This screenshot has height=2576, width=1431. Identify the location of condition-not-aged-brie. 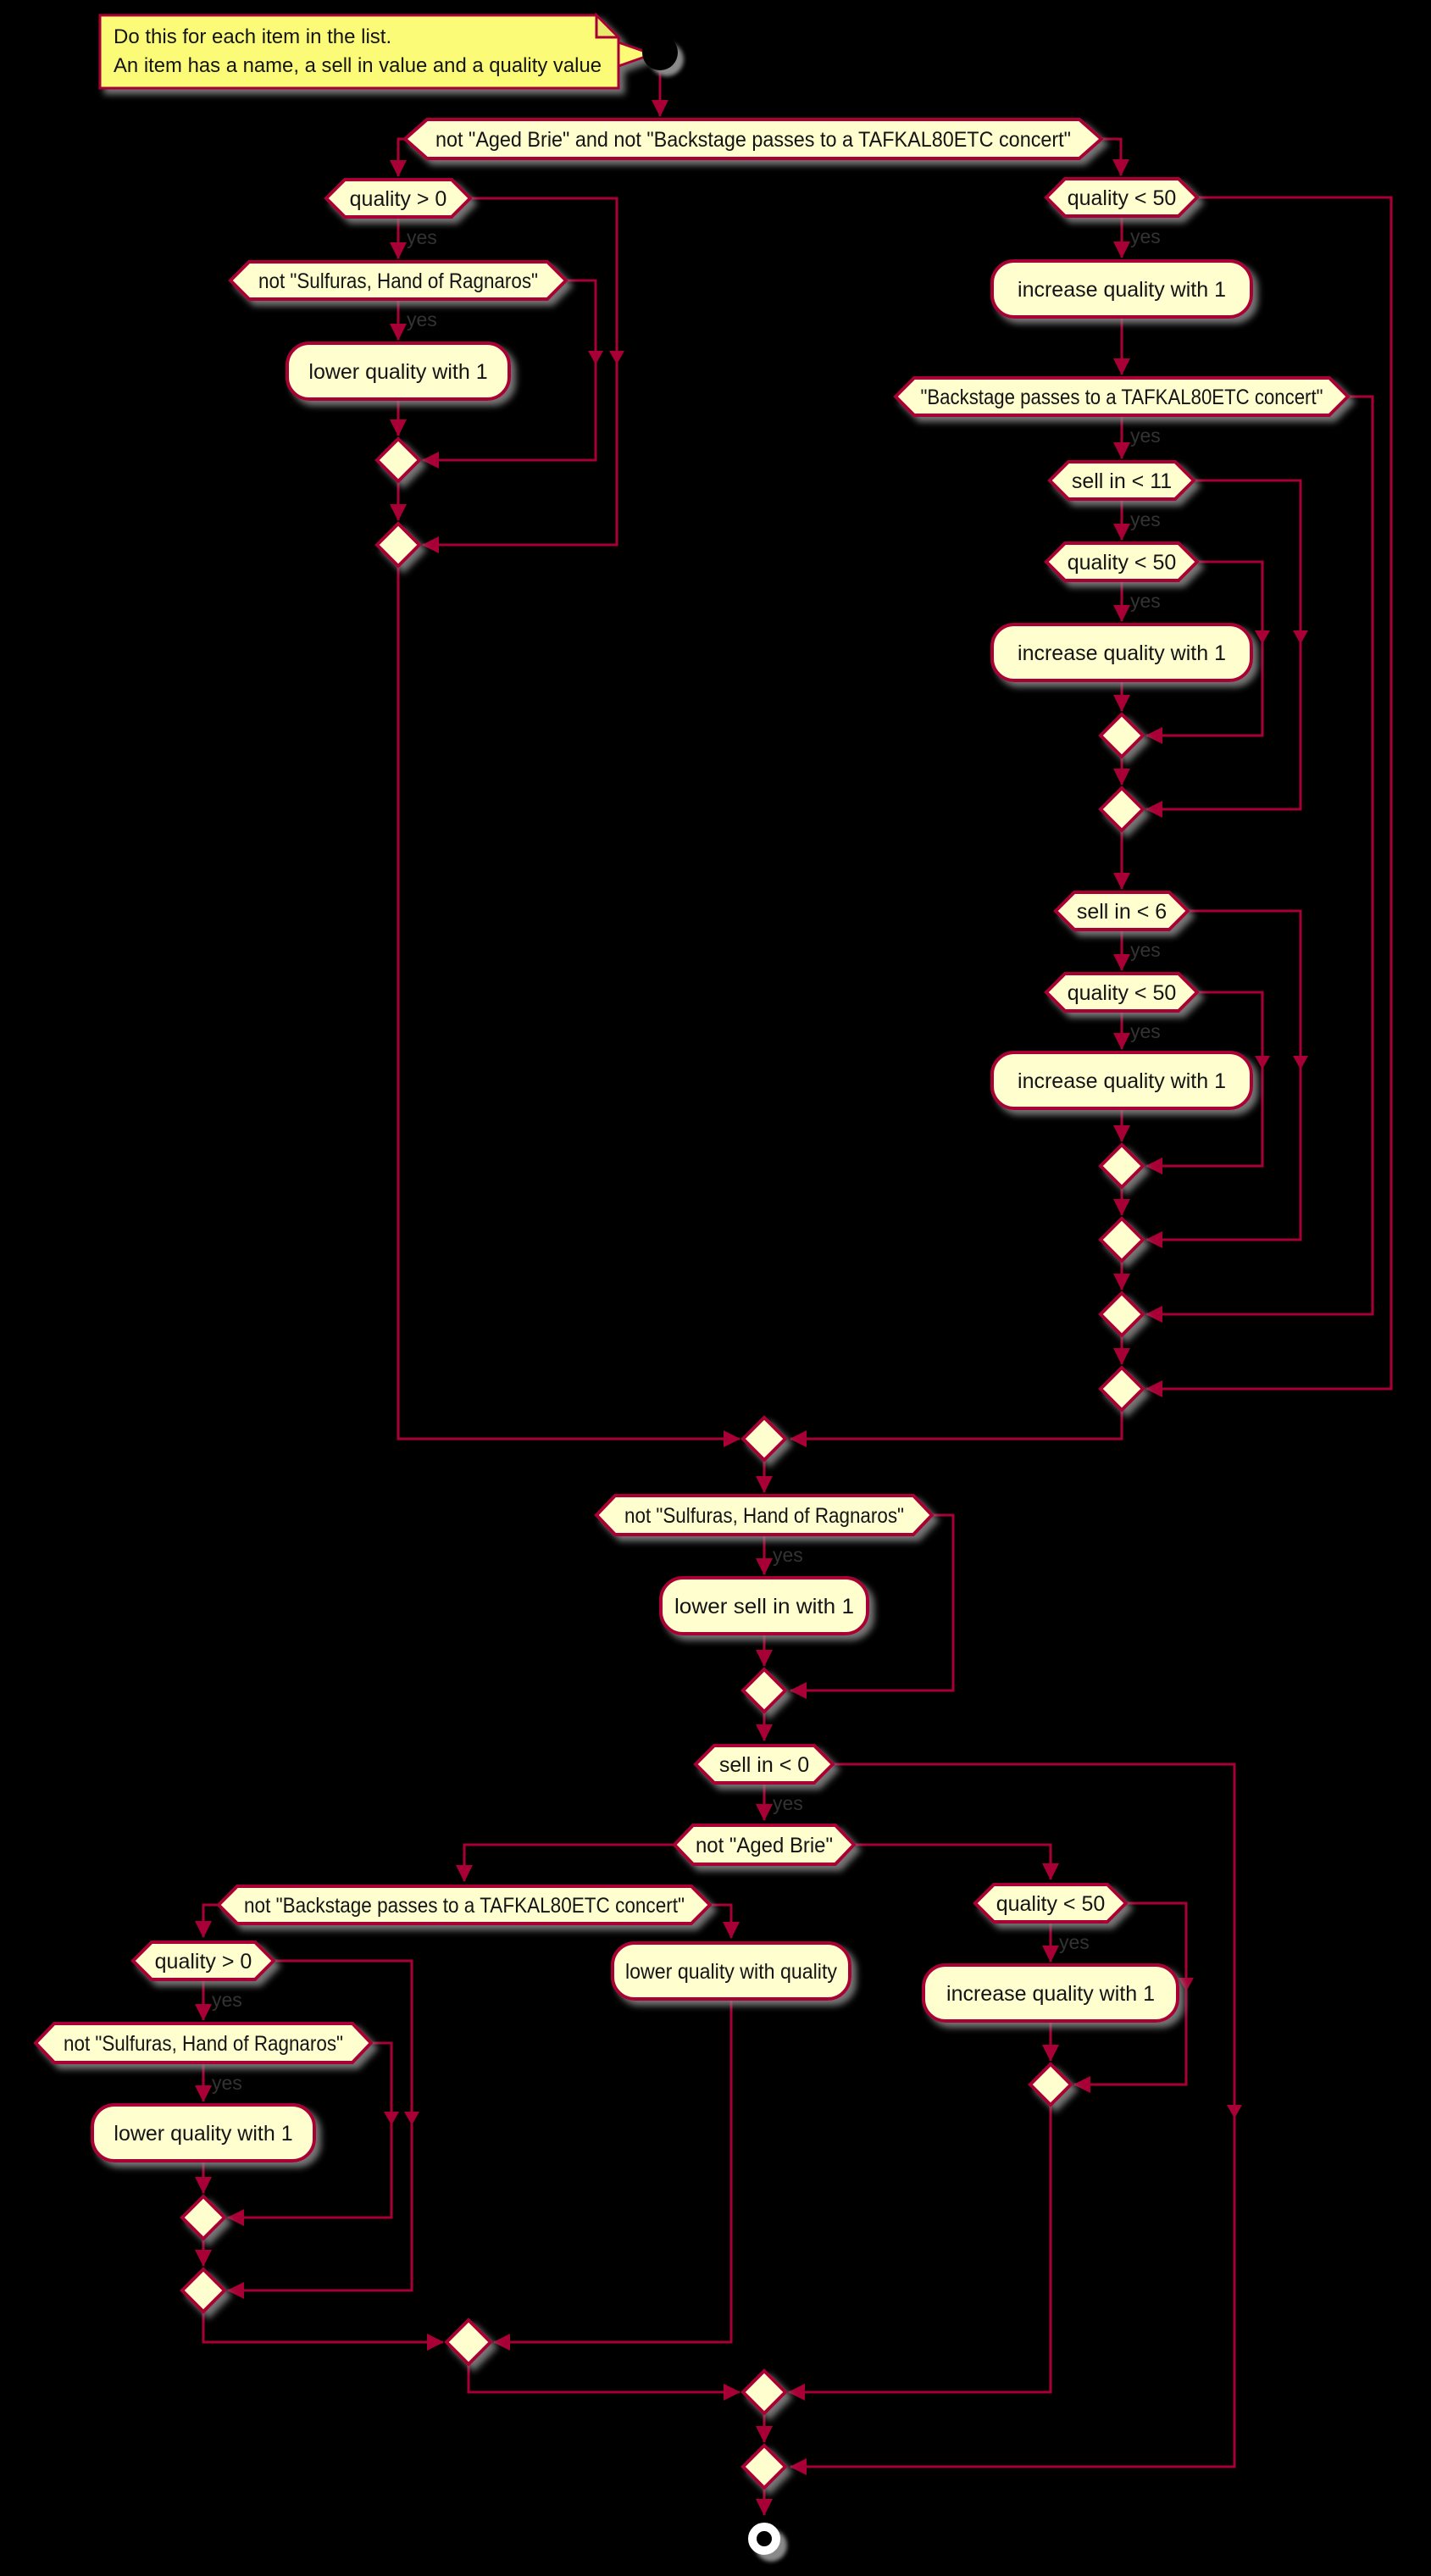
(765, 1845).